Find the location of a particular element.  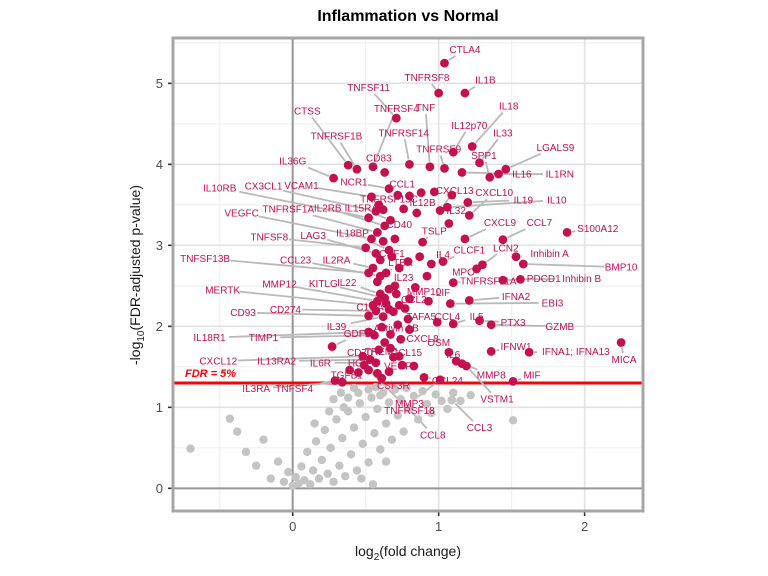

data-point-IL33 is located at coordinates (479, 163).